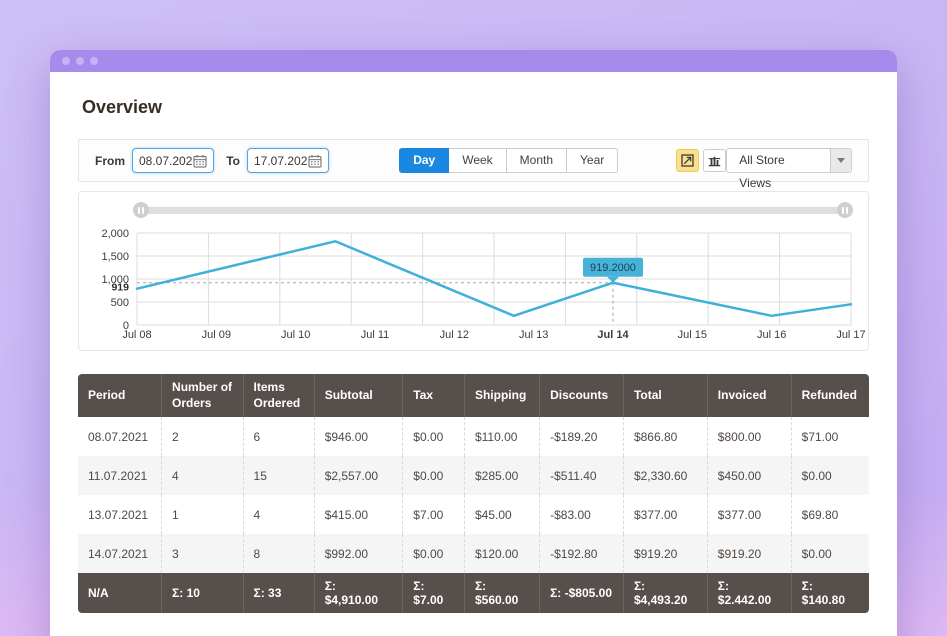 This screenshot has height=636, width=947. Describe the element at coordinates (581, 593) in the screenshot. I see `totals-cell: Σ: -$805.00` at that location.